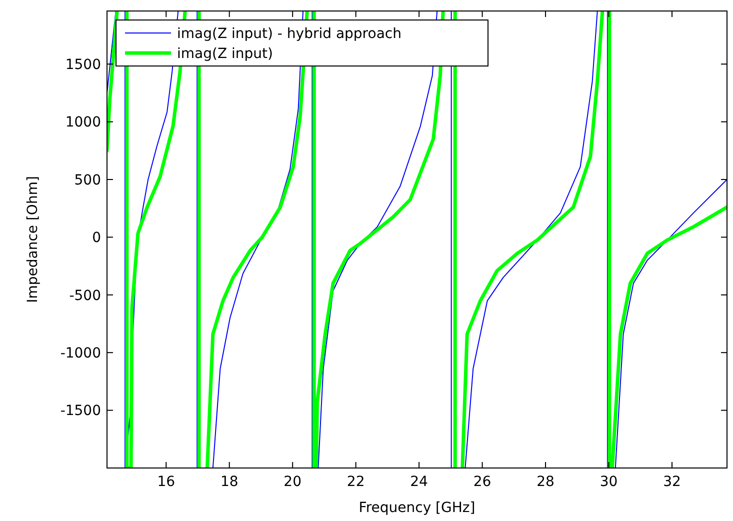 The height and width of the screenshot is (521, 733). I want to click on x-tick-label: 26, so click(482, 482).